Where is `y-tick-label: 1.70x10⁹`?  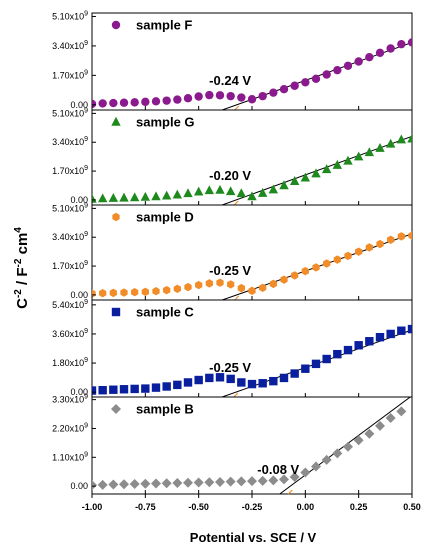 y-tick-label: 1.70x10⁹ is located at coordinates (70, 170).